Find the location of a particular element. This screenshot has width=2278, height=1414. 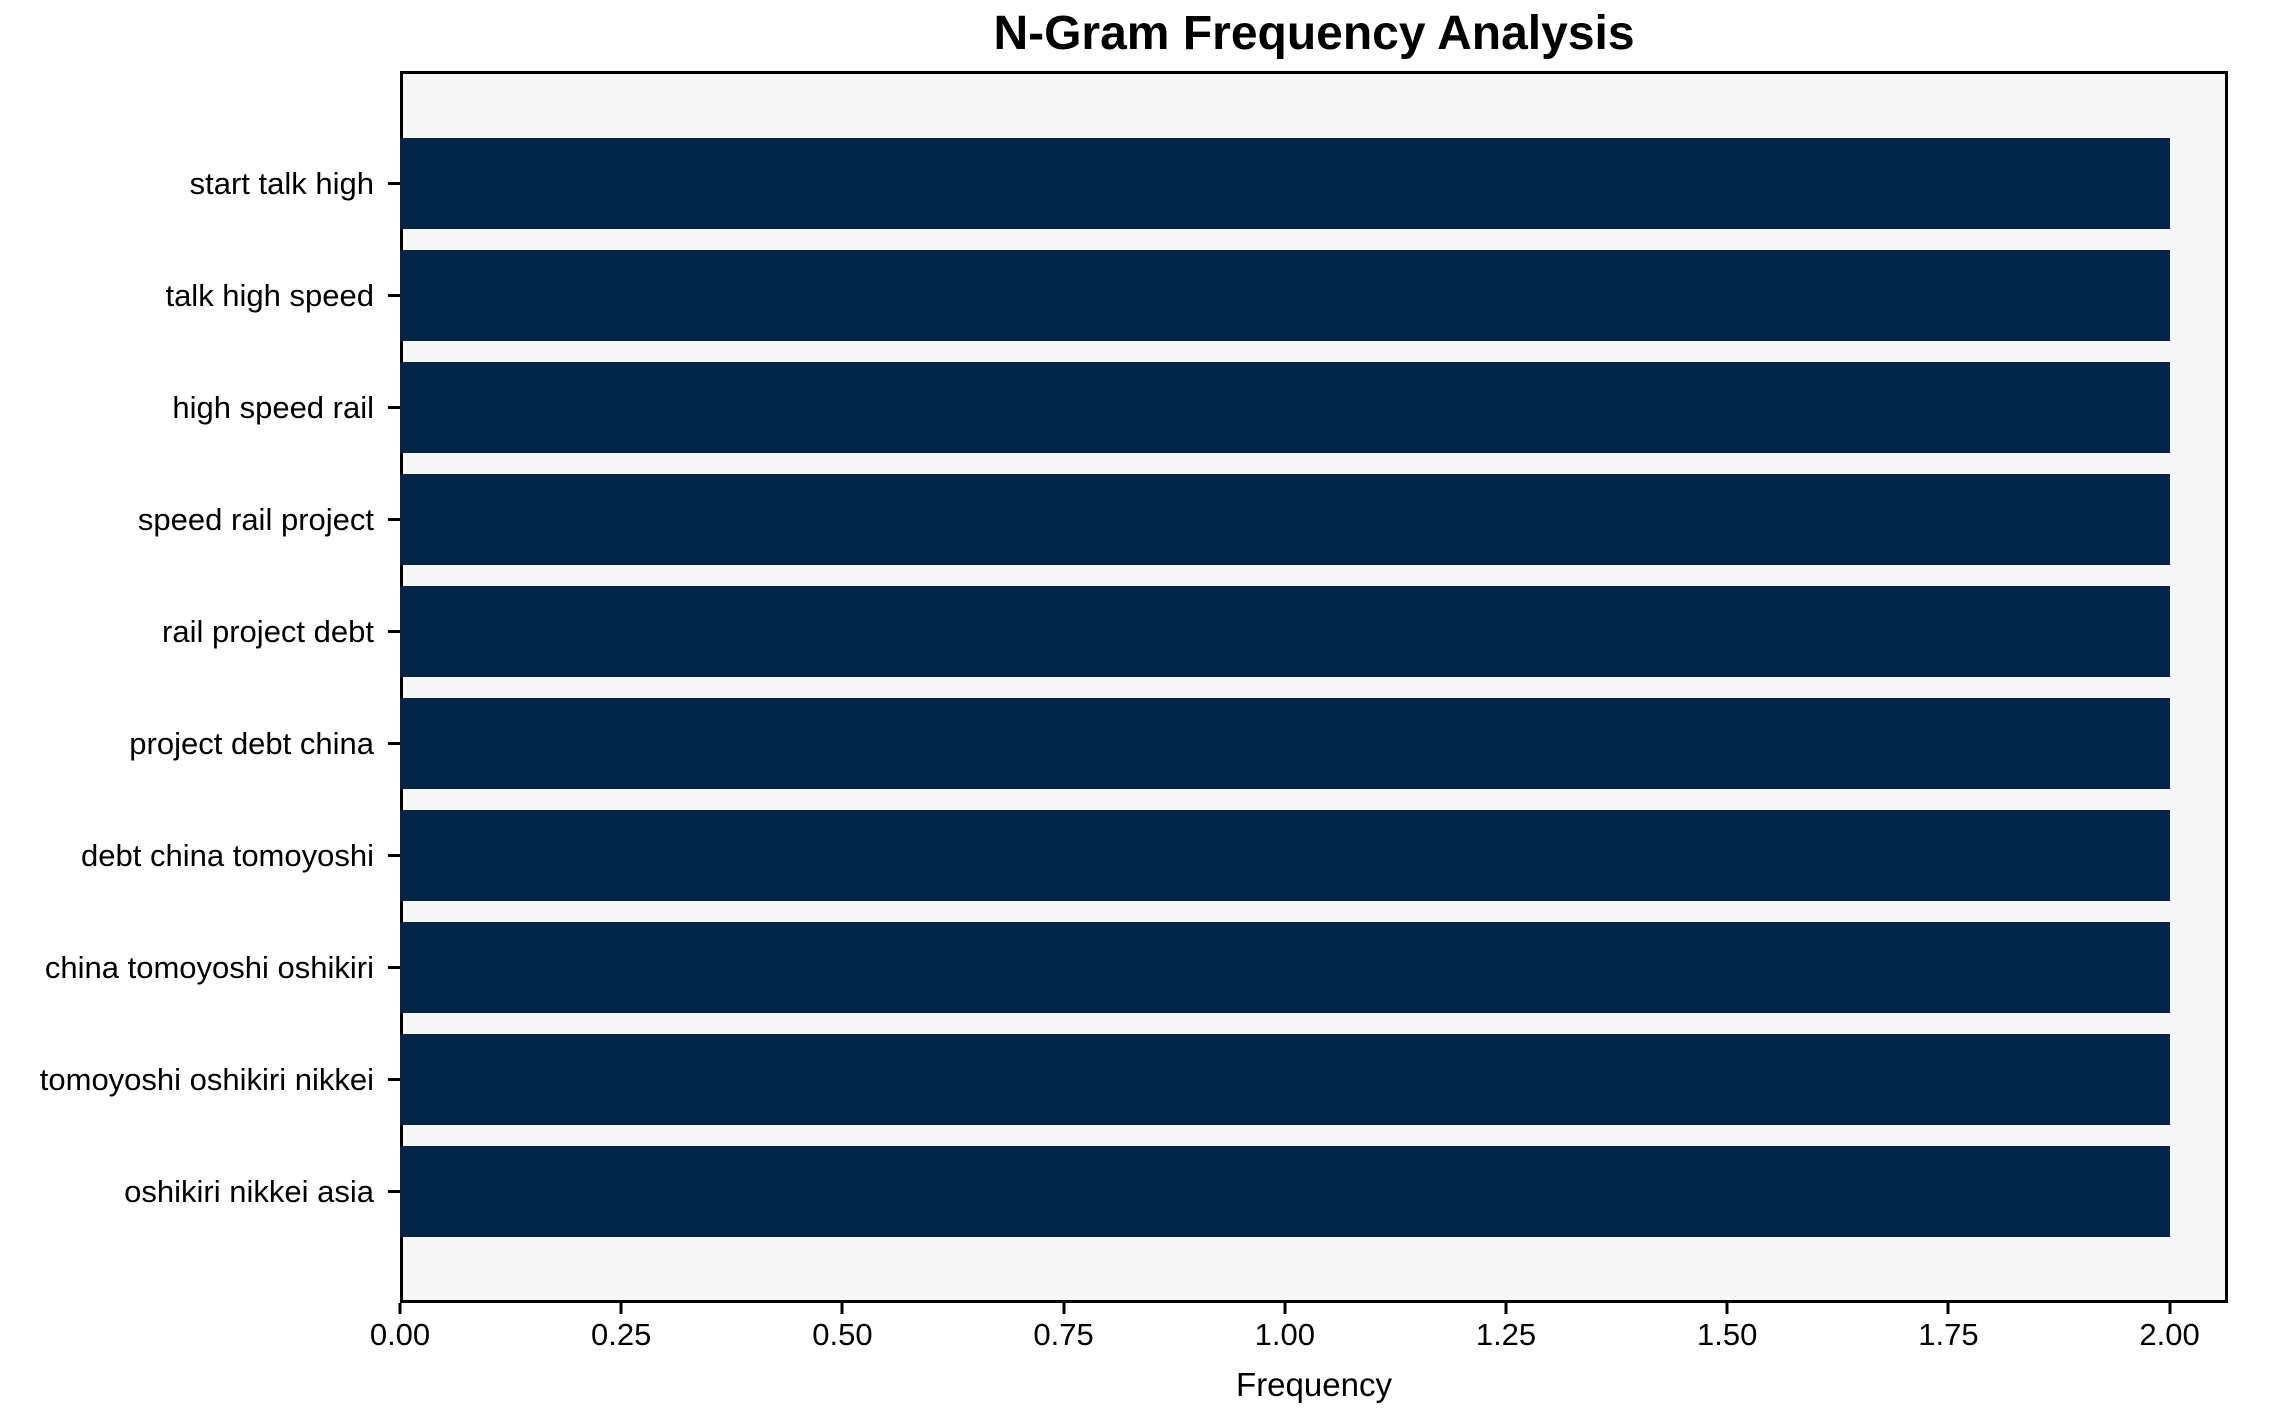

y-axis-category-label: oshikiri nikkei asia is located at coordinates (249, 1191).